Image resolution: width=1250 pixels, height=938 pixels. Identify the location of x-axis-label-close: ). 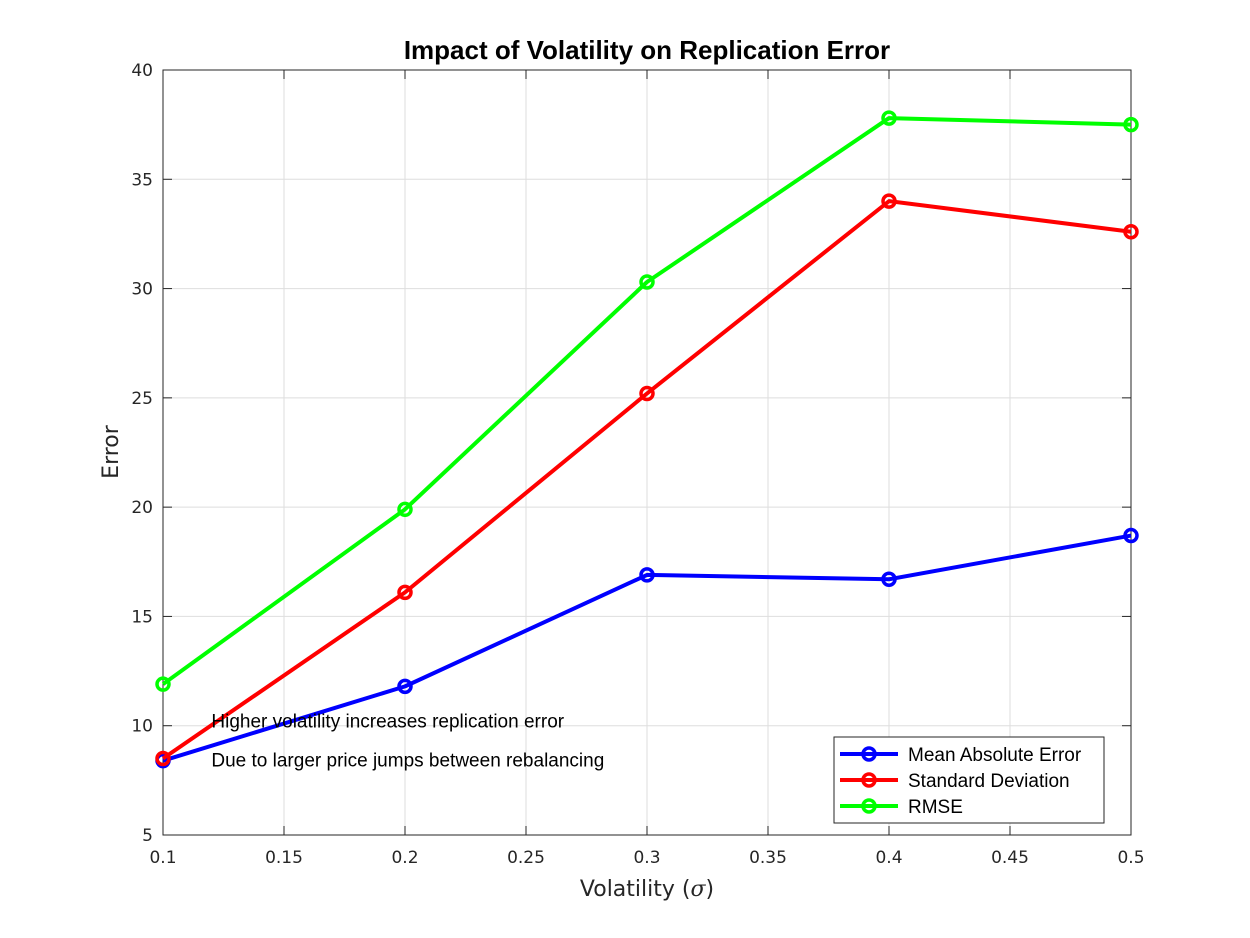
(710, 889).